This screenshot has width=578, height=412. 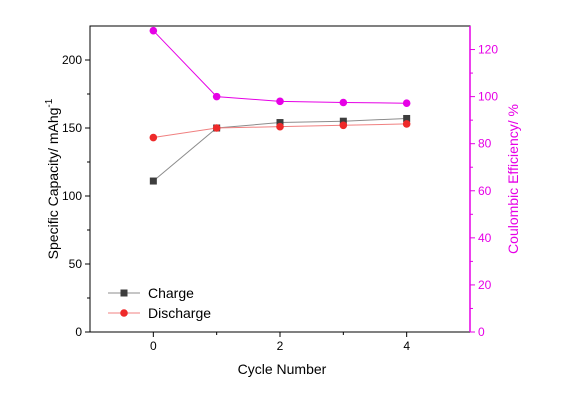 I want to click on legend: Charge Discharge, so click(x=159, y=303).